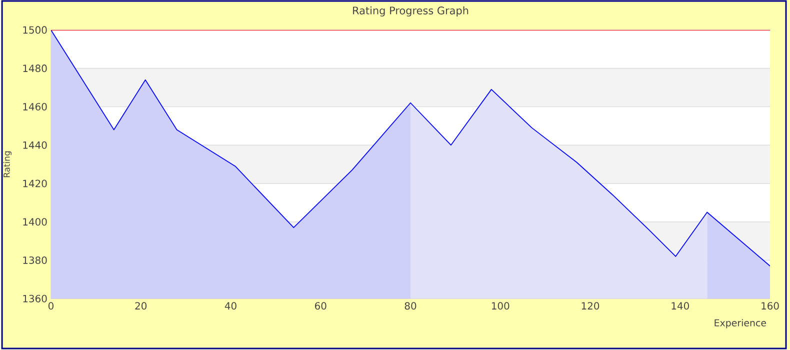  What do you see at coordinates (770, 306) in the screenshot?
I see `x-tick-label: 160` at bounding box center [770, 306].